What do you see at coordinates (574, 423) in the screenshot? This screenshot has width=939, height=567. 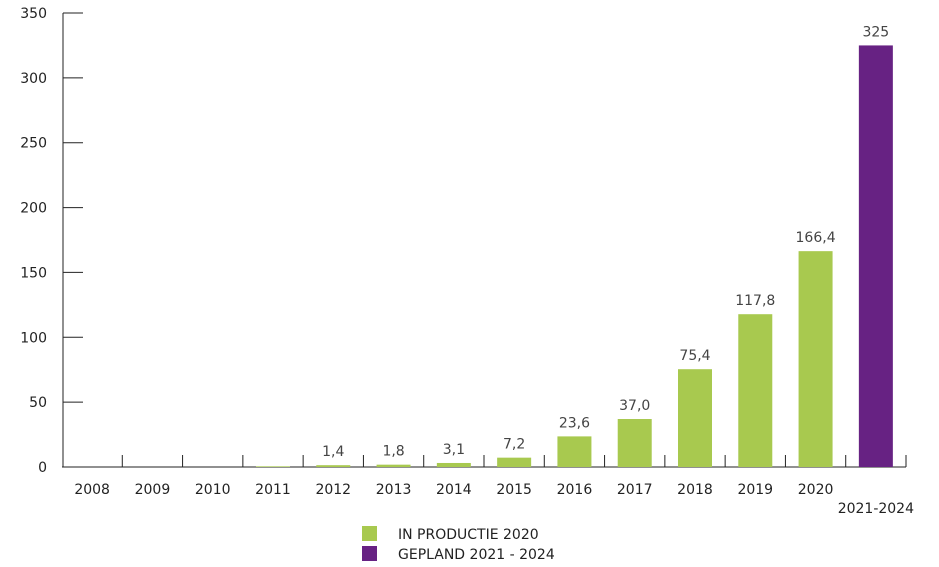 I see `data-label: 23,6` at bounding box center [574, 423].